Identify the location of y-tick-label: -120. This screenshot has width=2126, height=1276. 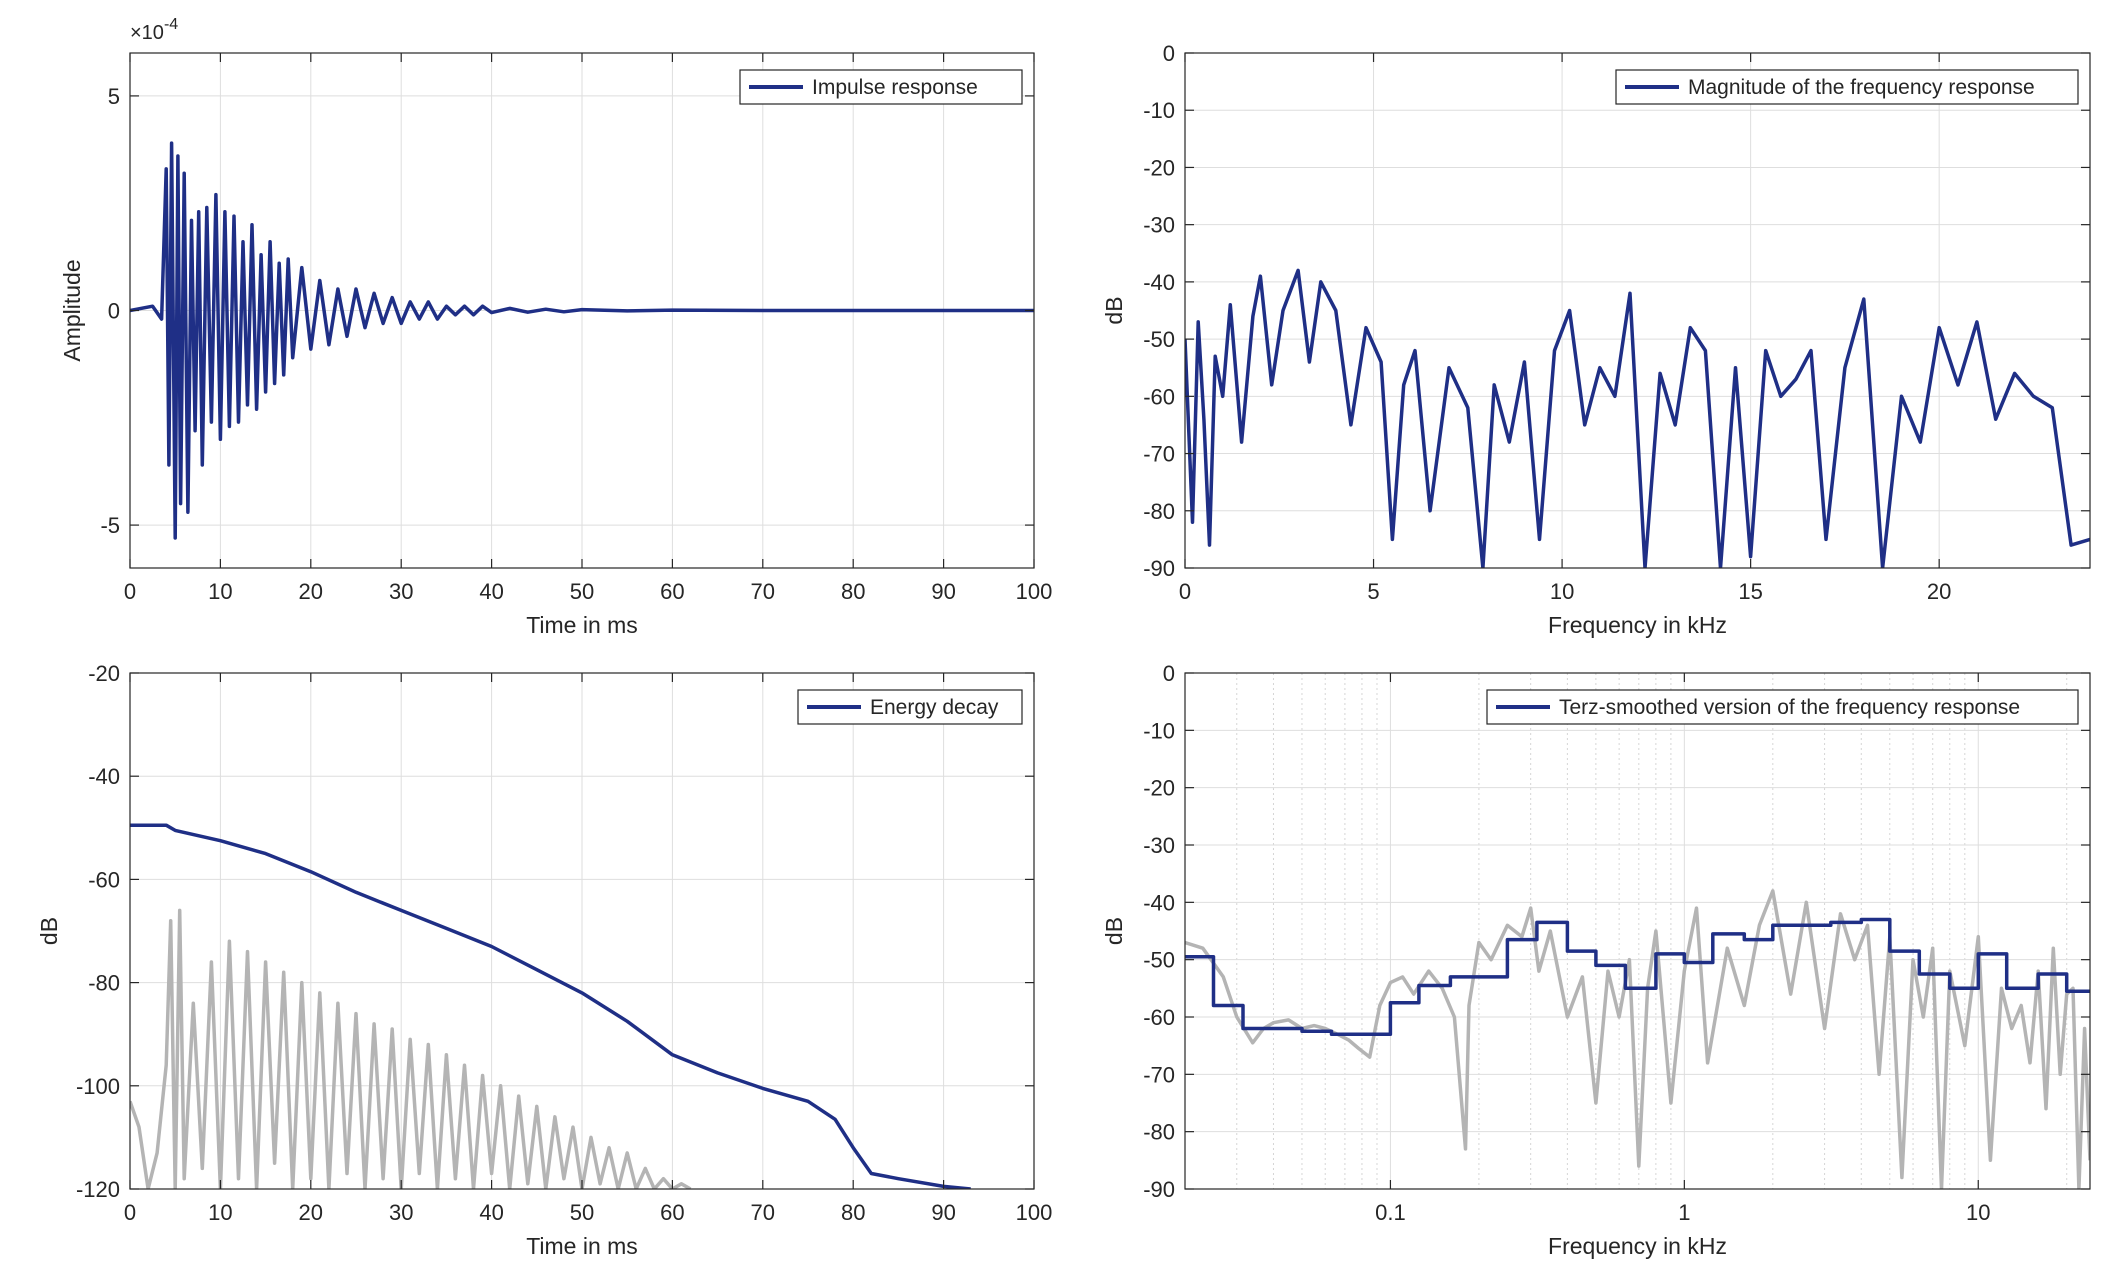
(98, 1189).